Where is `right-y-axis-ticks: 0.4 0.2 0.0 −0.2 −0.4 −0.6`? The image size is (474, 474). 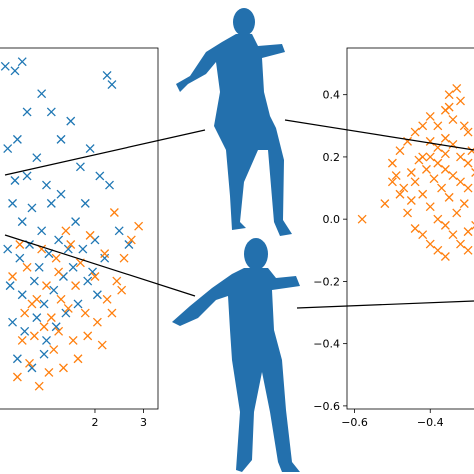 right-y-axis-ticks: 0.4 0.2 0.0 −0.2 −0.4 −0.6 is located at coordinates (330, 251).